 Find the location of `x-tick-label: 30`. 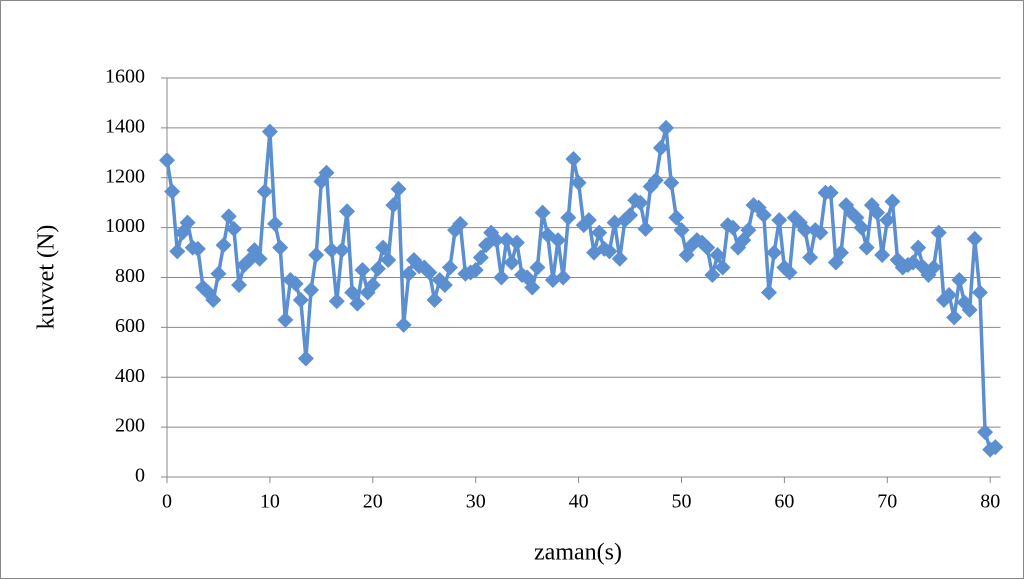

x-tick-label: 30 is located at coordinates (476, 502).